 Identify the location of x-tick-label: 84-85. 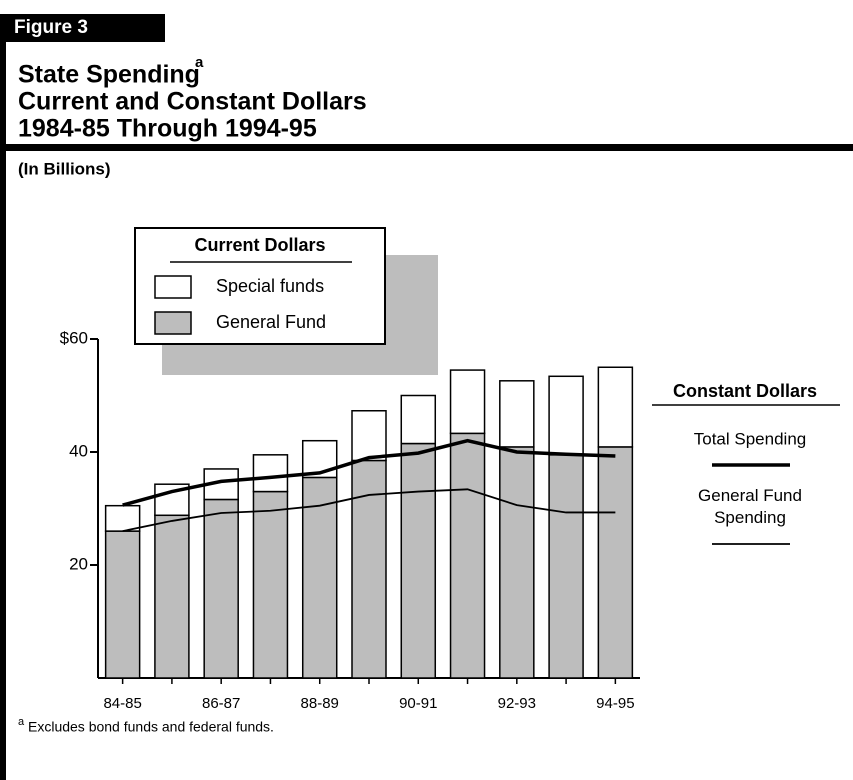
(122, 703).